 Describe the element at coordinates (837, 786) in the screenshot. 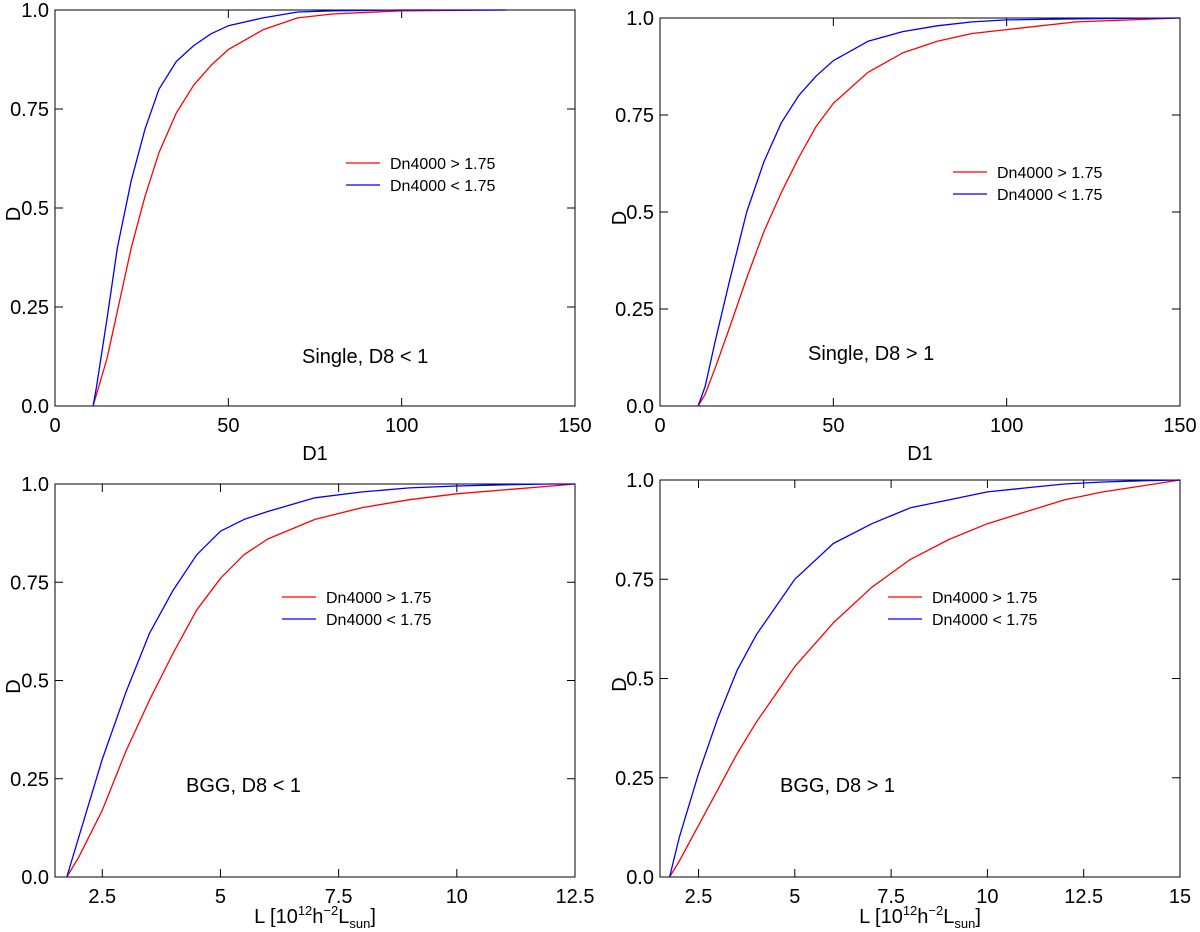

I see `panel-annotation: BGG, D8 > 1` at that location.